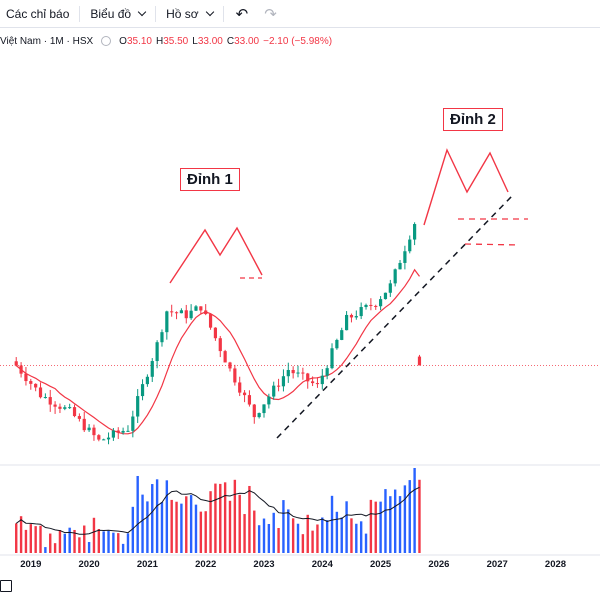  I want to click on open-label: O, so click(123, 41).